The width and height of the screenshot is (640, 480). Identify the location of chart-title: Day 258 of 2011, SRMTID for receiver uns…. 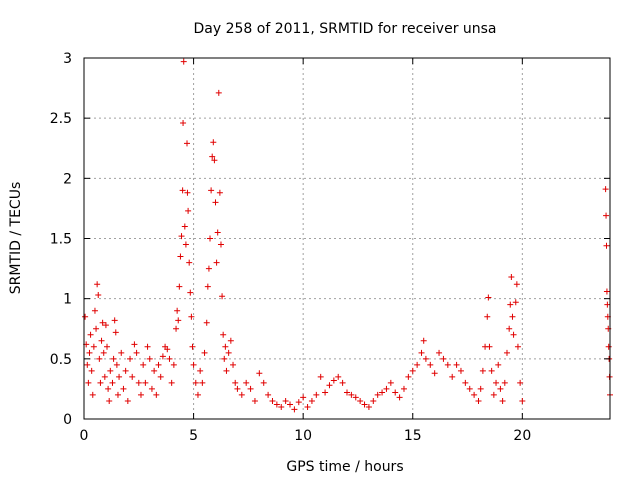
(344, 29).